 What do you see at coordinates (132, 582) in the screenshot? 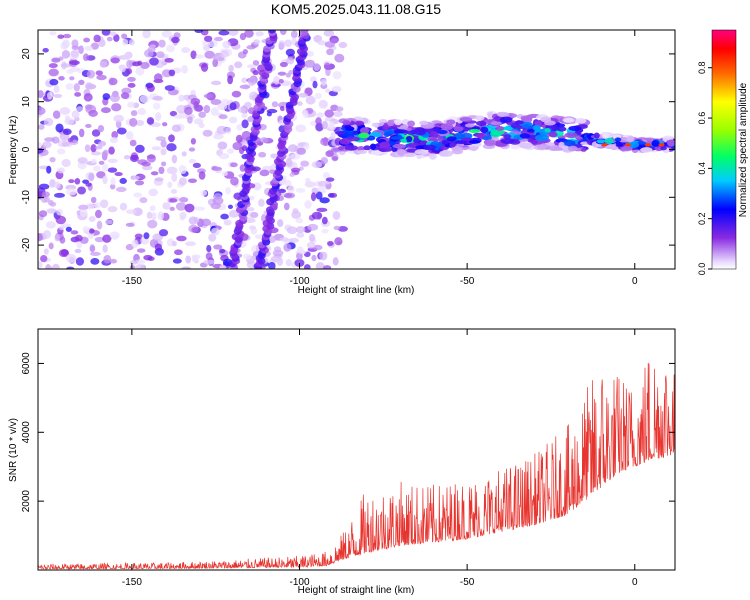
I see `snr-xtick-label: -150` at bounding box center [132, 582].